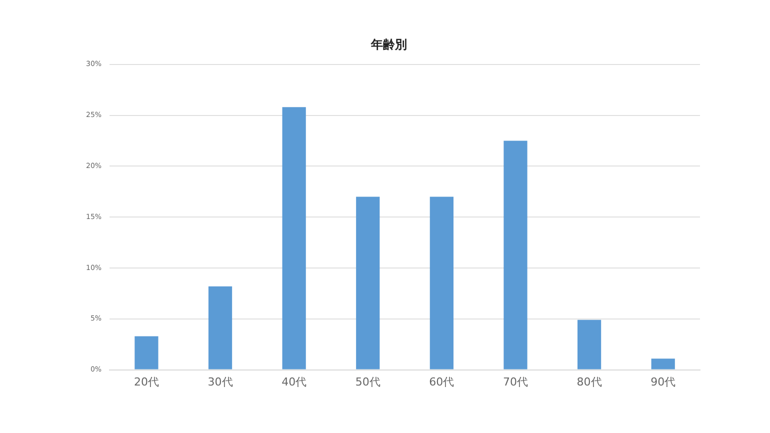 This screenshot has width=770, height=433. Describe the element at coordinates (294, 381) in the screenshot. I see `x-tick-label: 40代` at that location.